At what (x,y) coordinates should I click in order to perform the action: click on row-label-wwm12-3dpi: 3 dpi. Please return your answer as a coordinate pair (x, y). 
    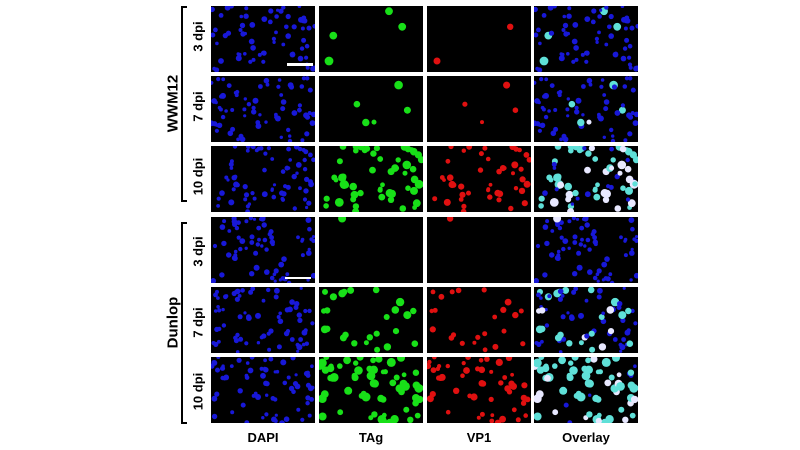
    Looking at the image, I should click on (198, 36).